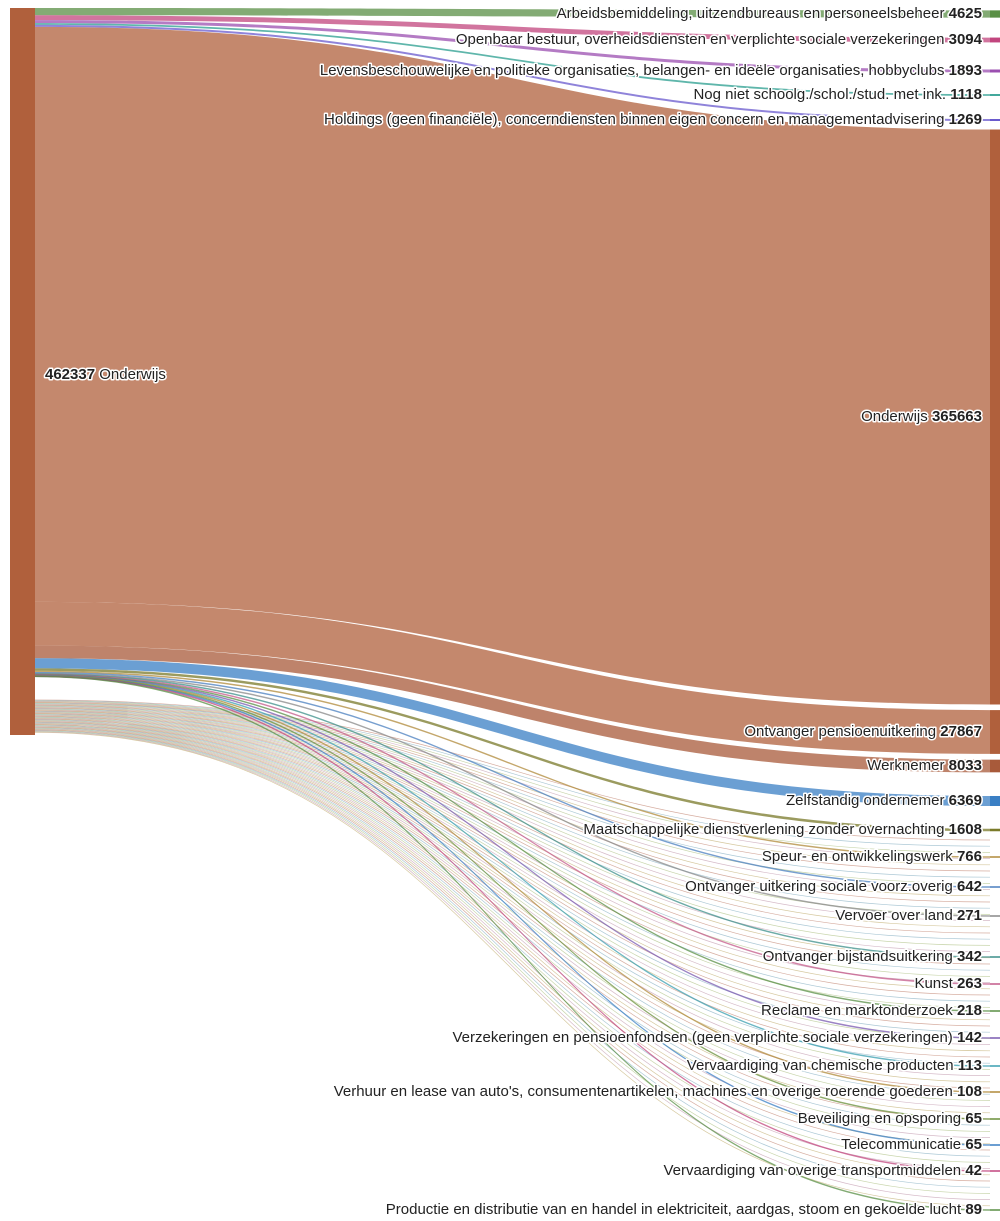  What do you see at coordinates (871, 1010) in the screenshot?
I see `target-label: Reclame en marktonderzoek 218` at bounding box center [871, 1010].